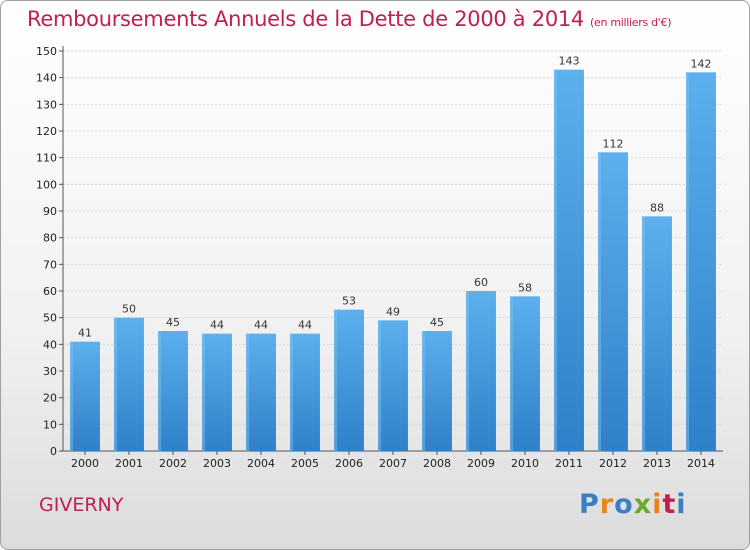 Image resolution: width=750 pixels, height=550 pixels. I want to click on x-tick-label: 2012, so click(613, 463).